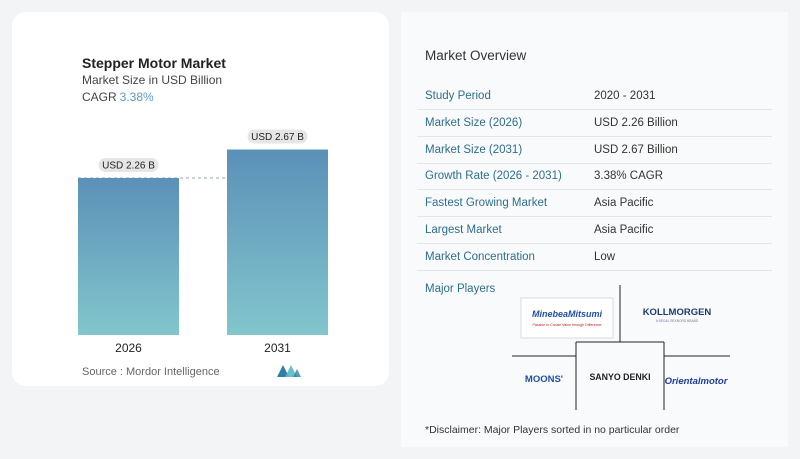  I want to click on x-tick-label: 2031, so click(277, 348).